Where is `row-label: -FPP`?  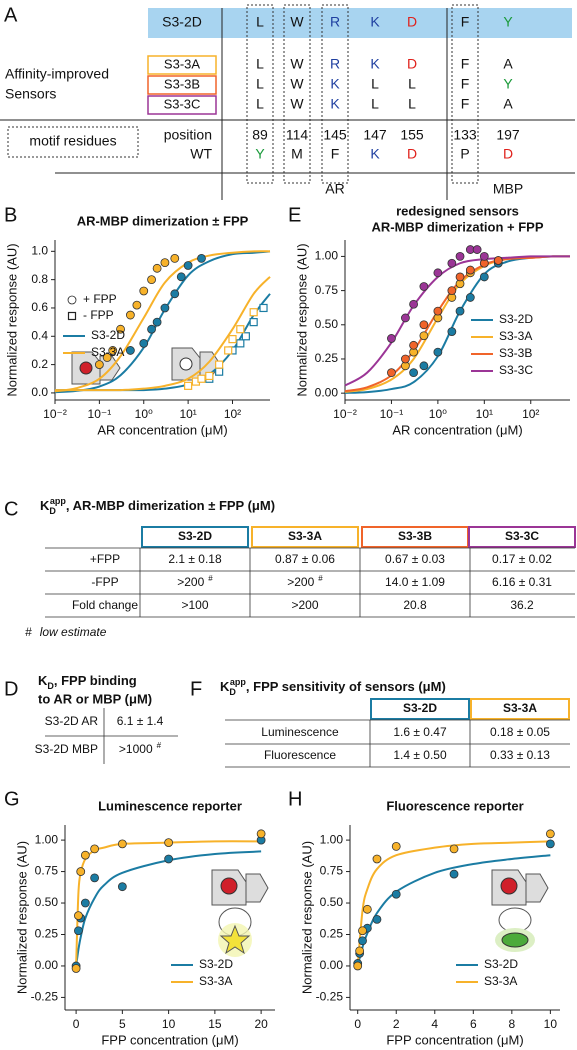
row-label: -FPP is located at coordinates (104, 582).